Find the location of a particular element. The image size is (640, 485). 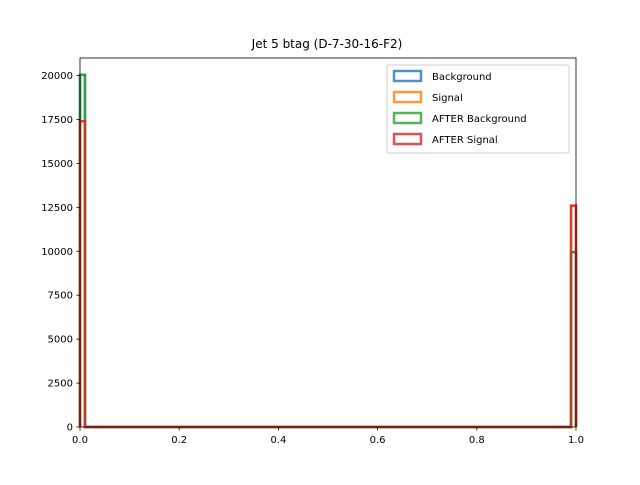

x-tick-label: 0.0 is located at coordinates (80, 440).